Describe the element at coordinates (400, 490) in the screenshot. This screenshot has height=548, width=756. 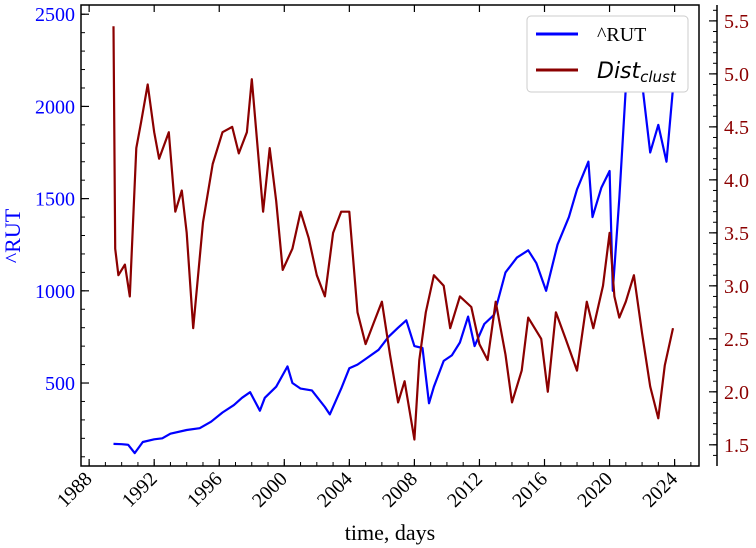
I see `x-tick-label: 2008` at that location.